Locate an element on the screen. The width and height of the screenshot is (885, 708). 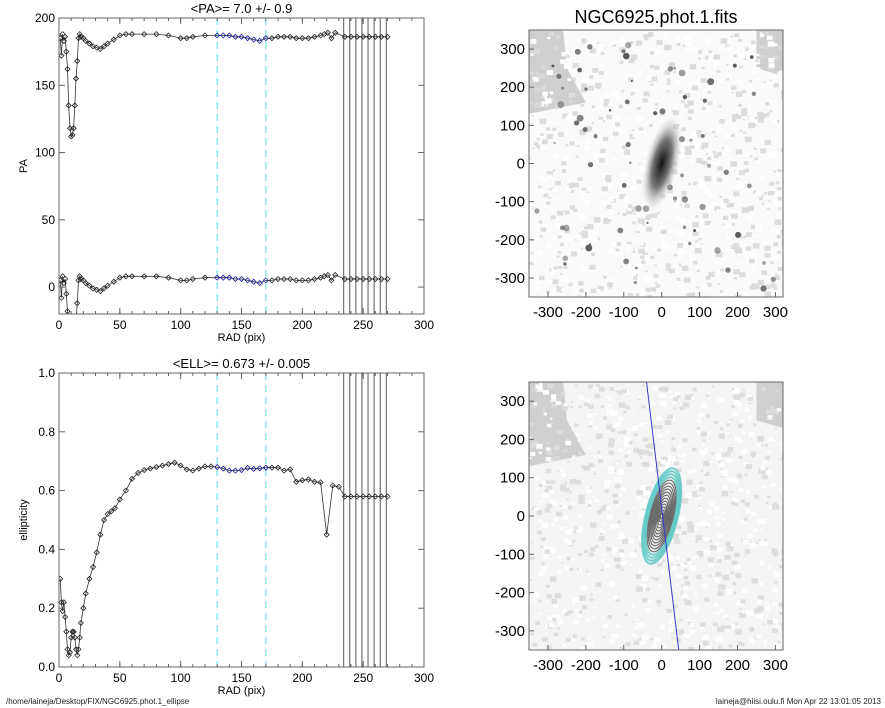
profile-line is located at coordinates (223, 85).